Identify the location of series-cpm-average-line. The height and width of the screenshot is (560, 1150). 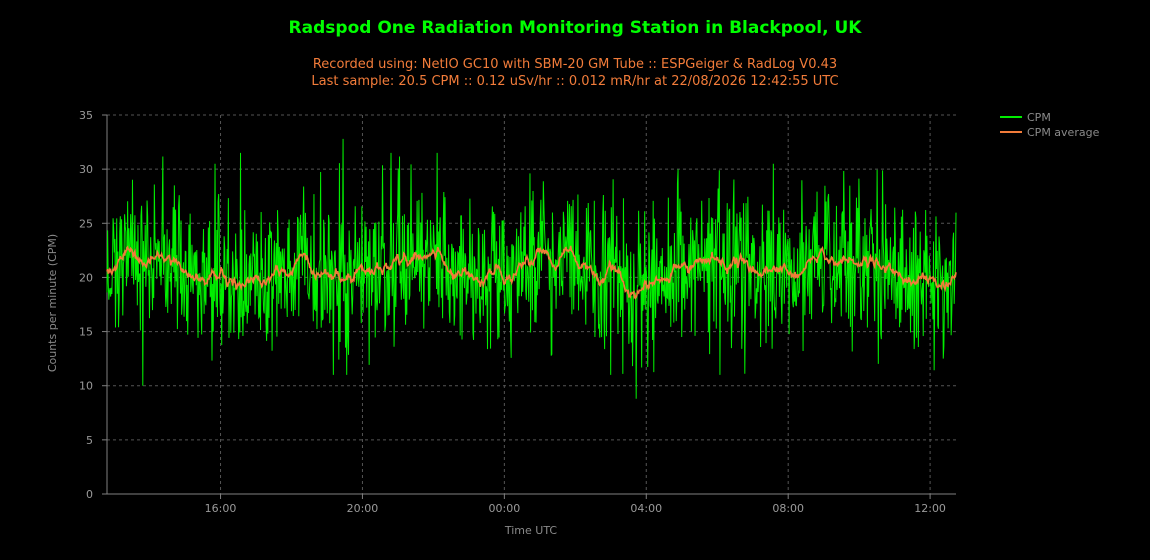
(531, 272).